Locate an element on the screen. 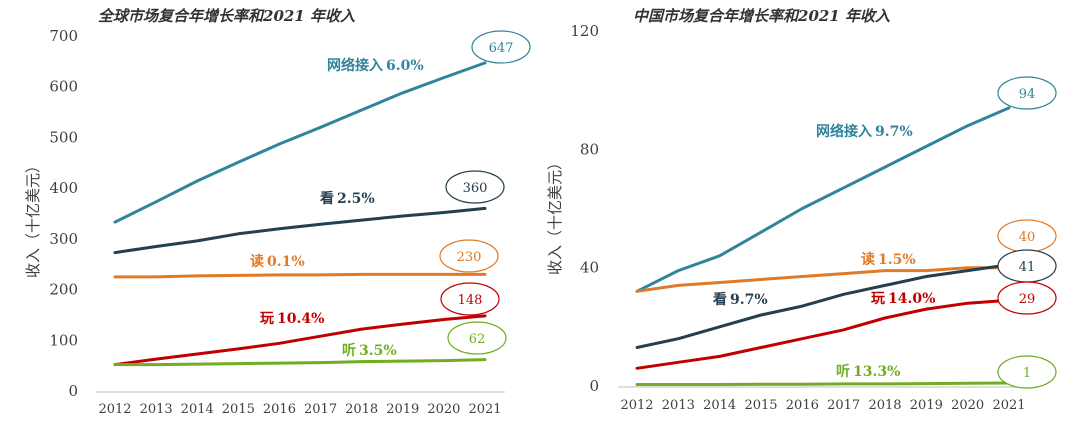  series-label: 玩 10.4% is located at coordinates (292, 319).